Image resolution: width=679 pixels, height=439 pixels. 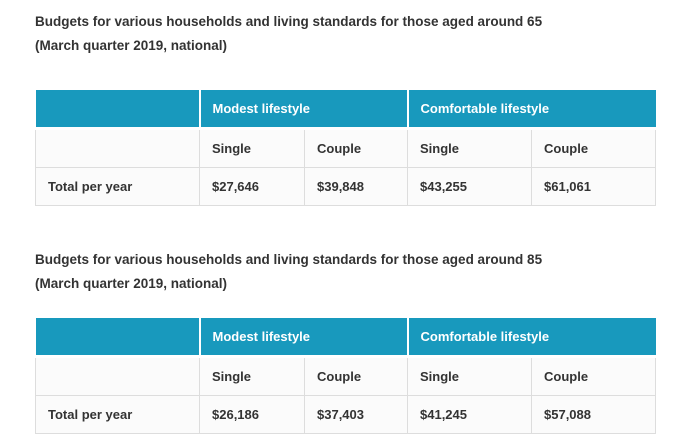 I want to click on value-modest-single: $27,646, so click(x=252, y=186).